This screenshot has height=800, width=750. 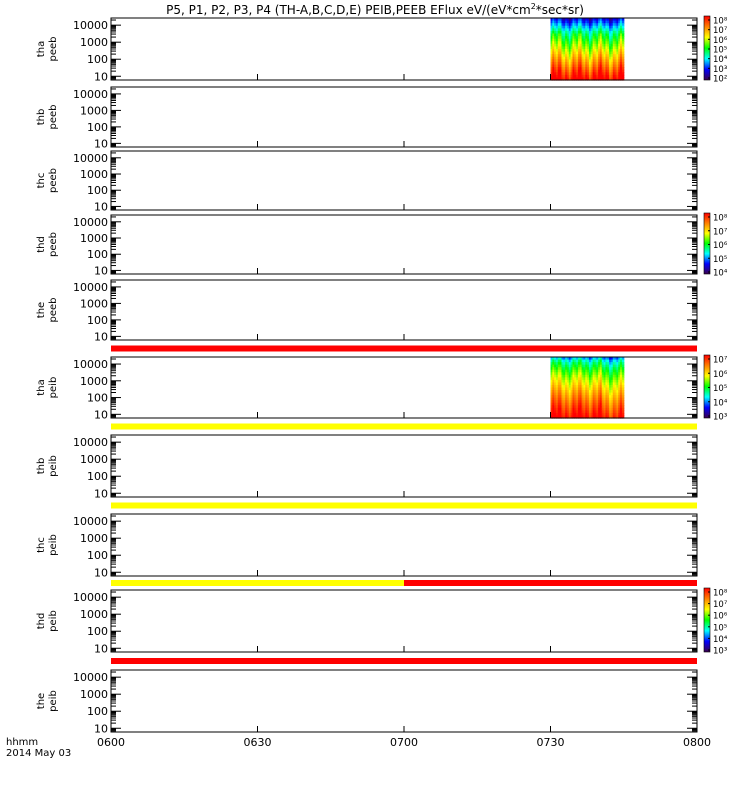 What do you see at coordinates (404, 244) in the screenshot?
I see `plot-frame` at bounding box center [404, 244].